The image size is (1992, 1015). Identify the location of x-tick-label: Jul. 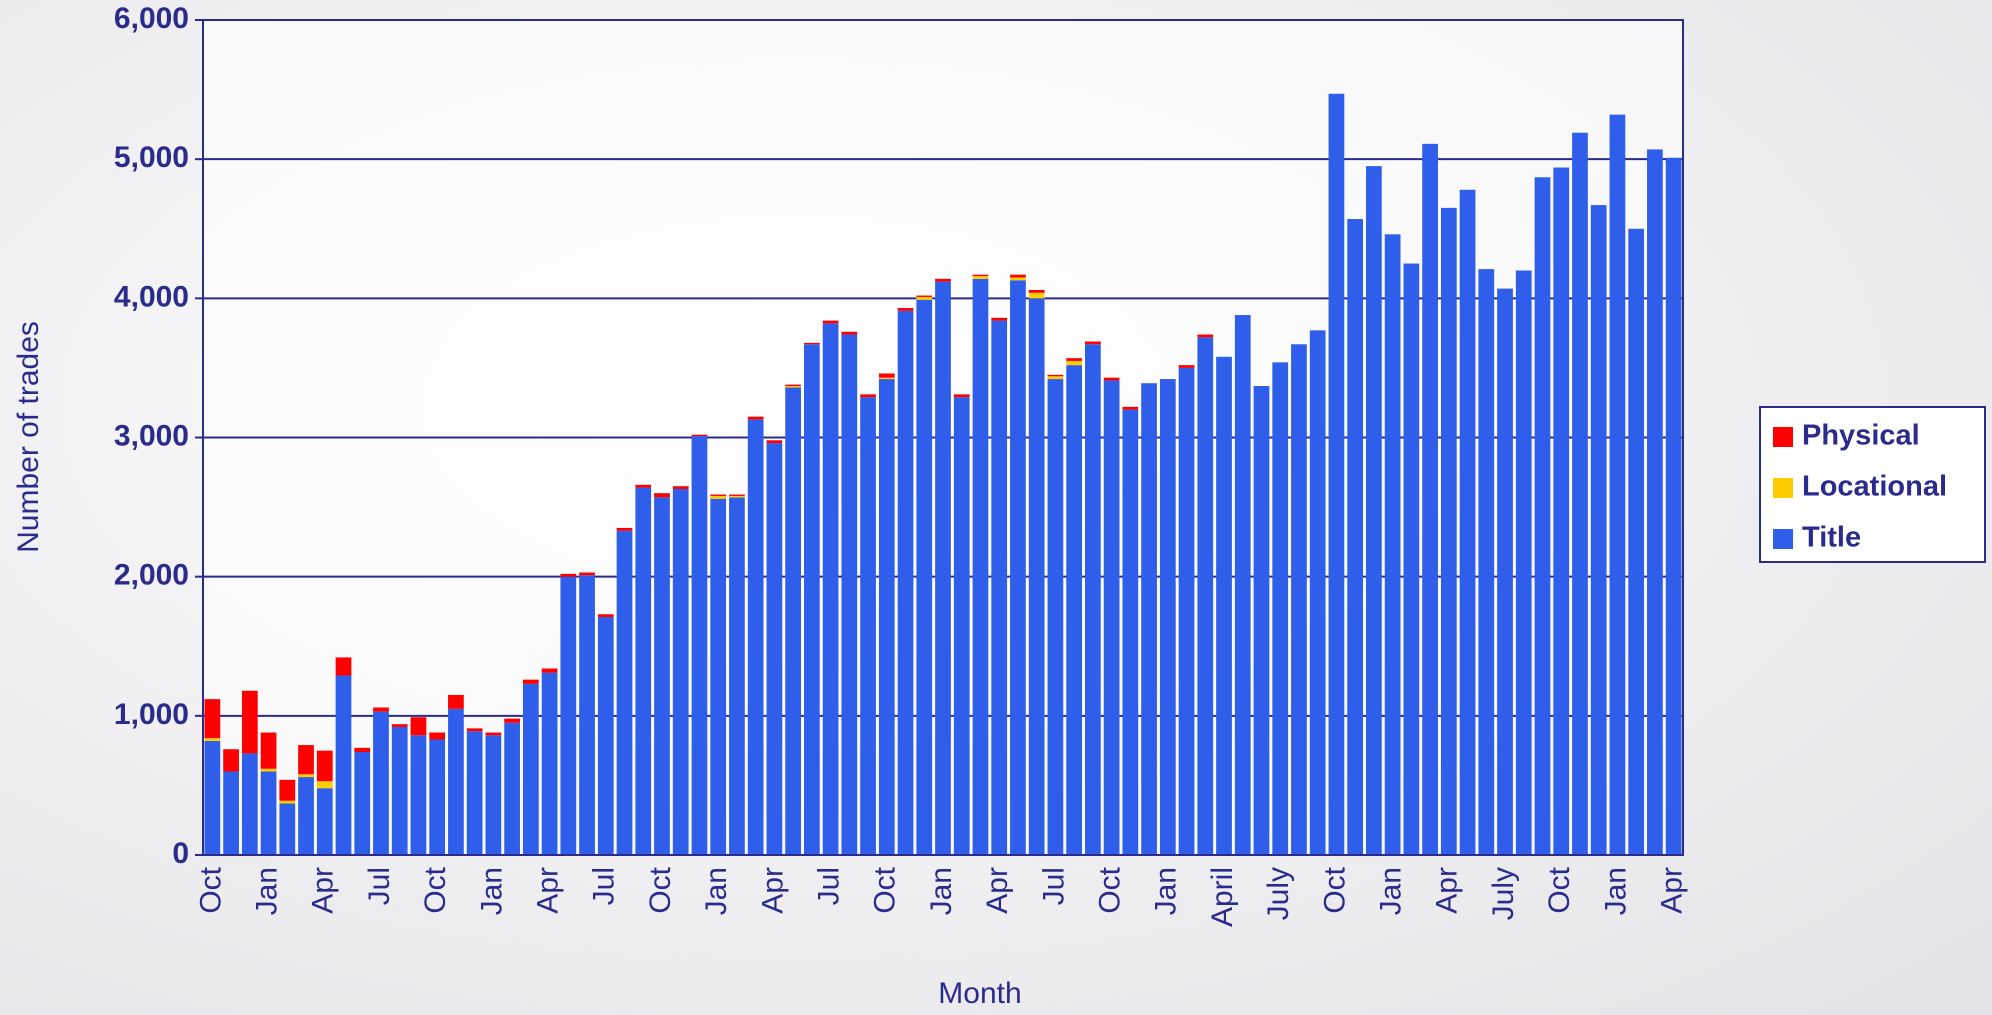
(1053, 886).